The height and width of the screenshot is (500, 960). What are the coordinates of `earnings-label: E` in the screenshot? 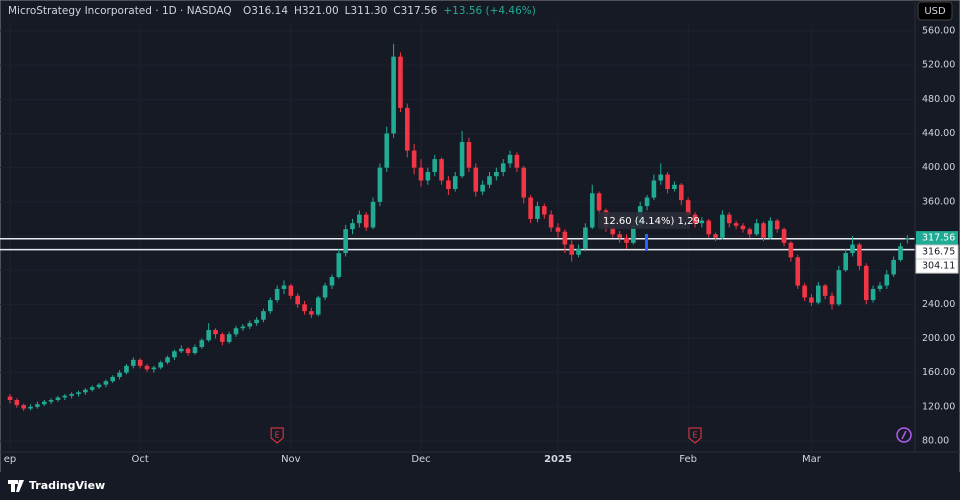 It's located at (694, 435).